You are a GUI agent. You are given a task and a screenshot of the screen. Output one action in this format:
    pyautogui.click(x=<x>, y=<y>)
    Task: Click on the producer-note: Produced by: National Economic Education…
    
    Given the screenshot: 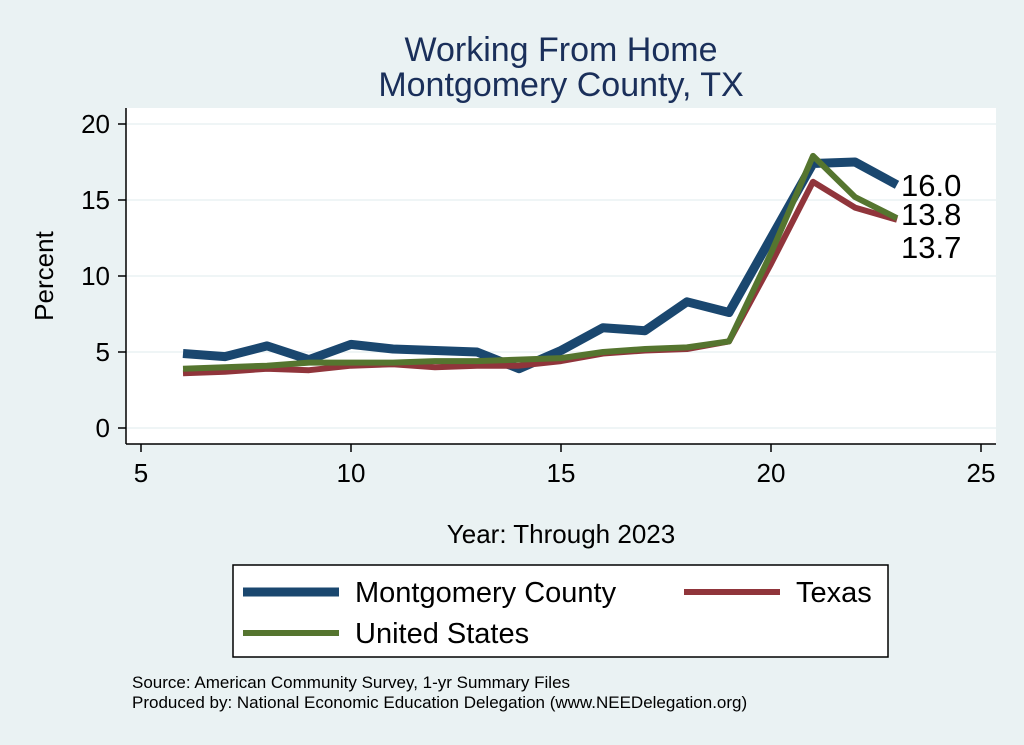 What is the action you would take?
    pyautogui.click(x=439, y=702)
    